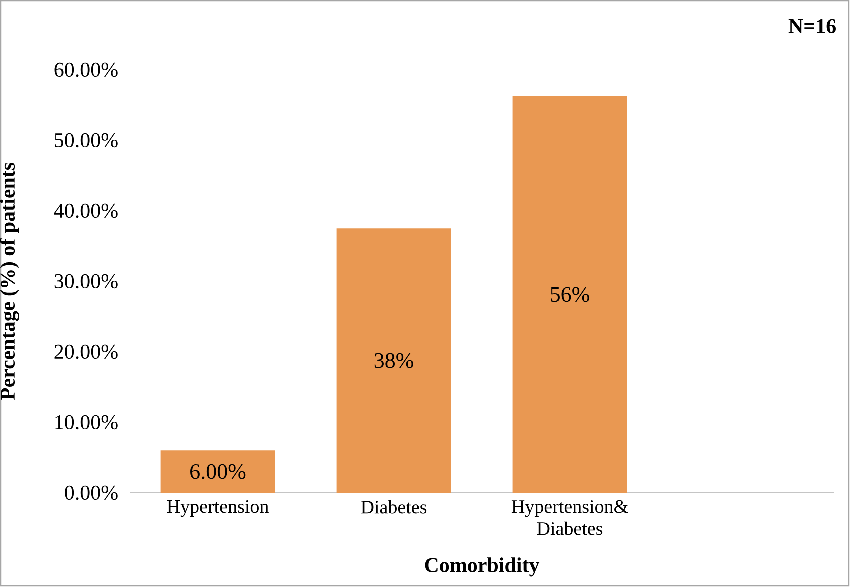  Describe the element at coordinates (218, 509) in the screenshot. I see `x-tick-label: Hypertension` at that location.